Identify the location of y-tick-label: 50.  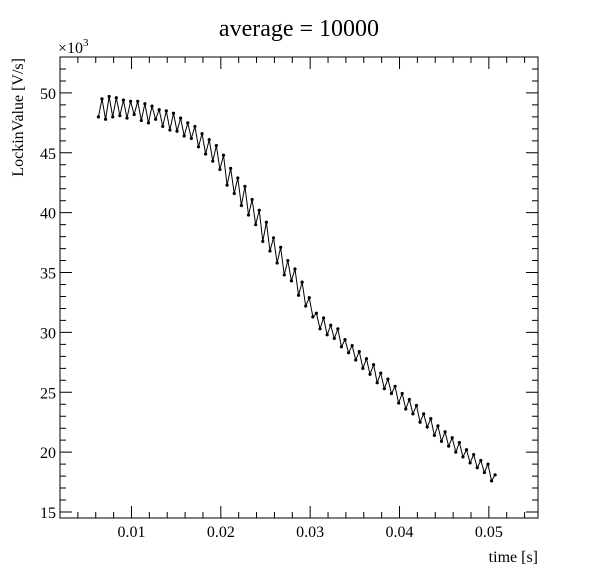
(48, 94).